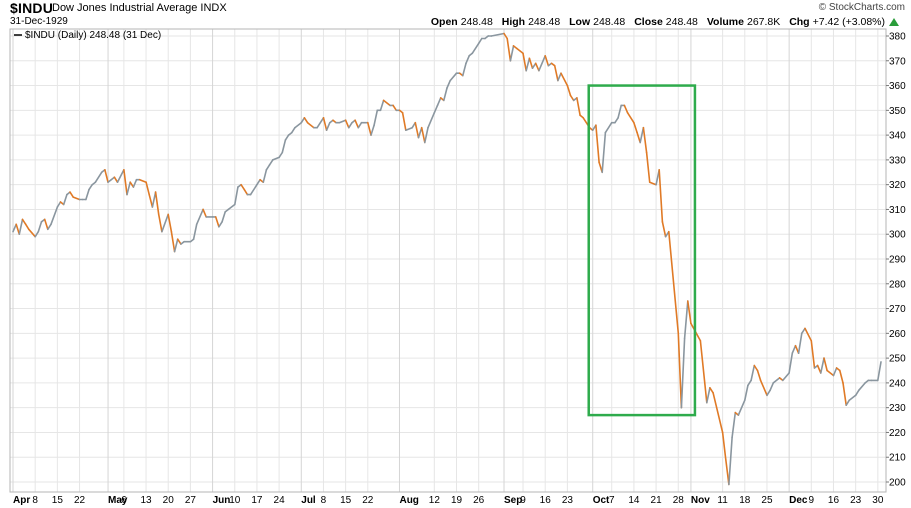  What do you see at coordinates (861, 7) in the screenshot?
I see `stockcharts-credit: © StockCharts.com` at bounding box center [861, 7].